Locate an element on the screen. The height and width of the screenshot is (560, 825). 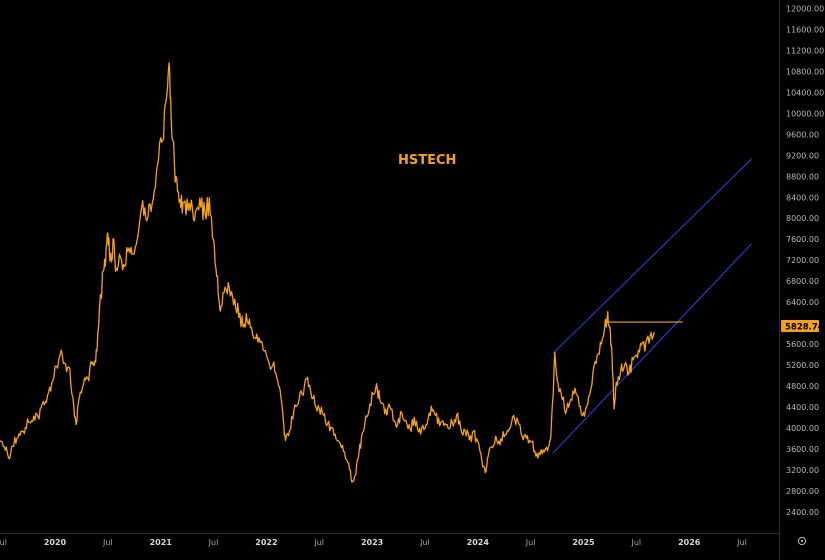
y-tick-label: 5600.00 is located at coordinates (802, 344).